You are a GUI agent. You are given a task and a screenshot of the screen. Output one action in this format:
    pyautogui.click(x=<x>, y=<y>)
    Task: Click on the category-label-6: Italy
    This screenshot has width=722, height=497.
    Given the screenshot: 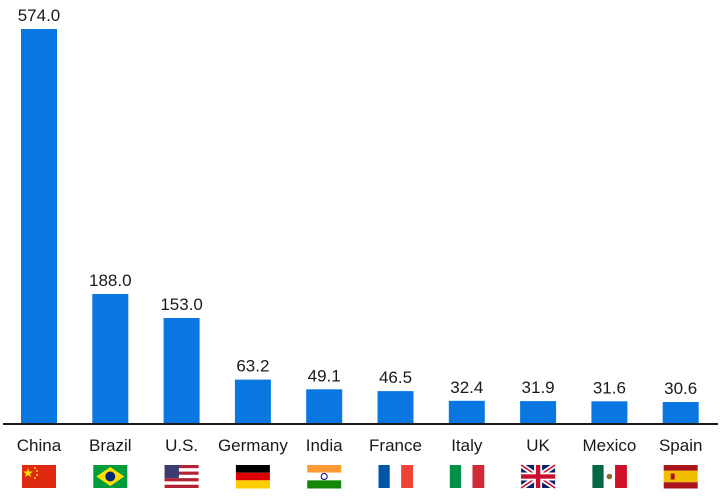 What is the action you would take?
    pyautogui.click(x=467, y=445)
    